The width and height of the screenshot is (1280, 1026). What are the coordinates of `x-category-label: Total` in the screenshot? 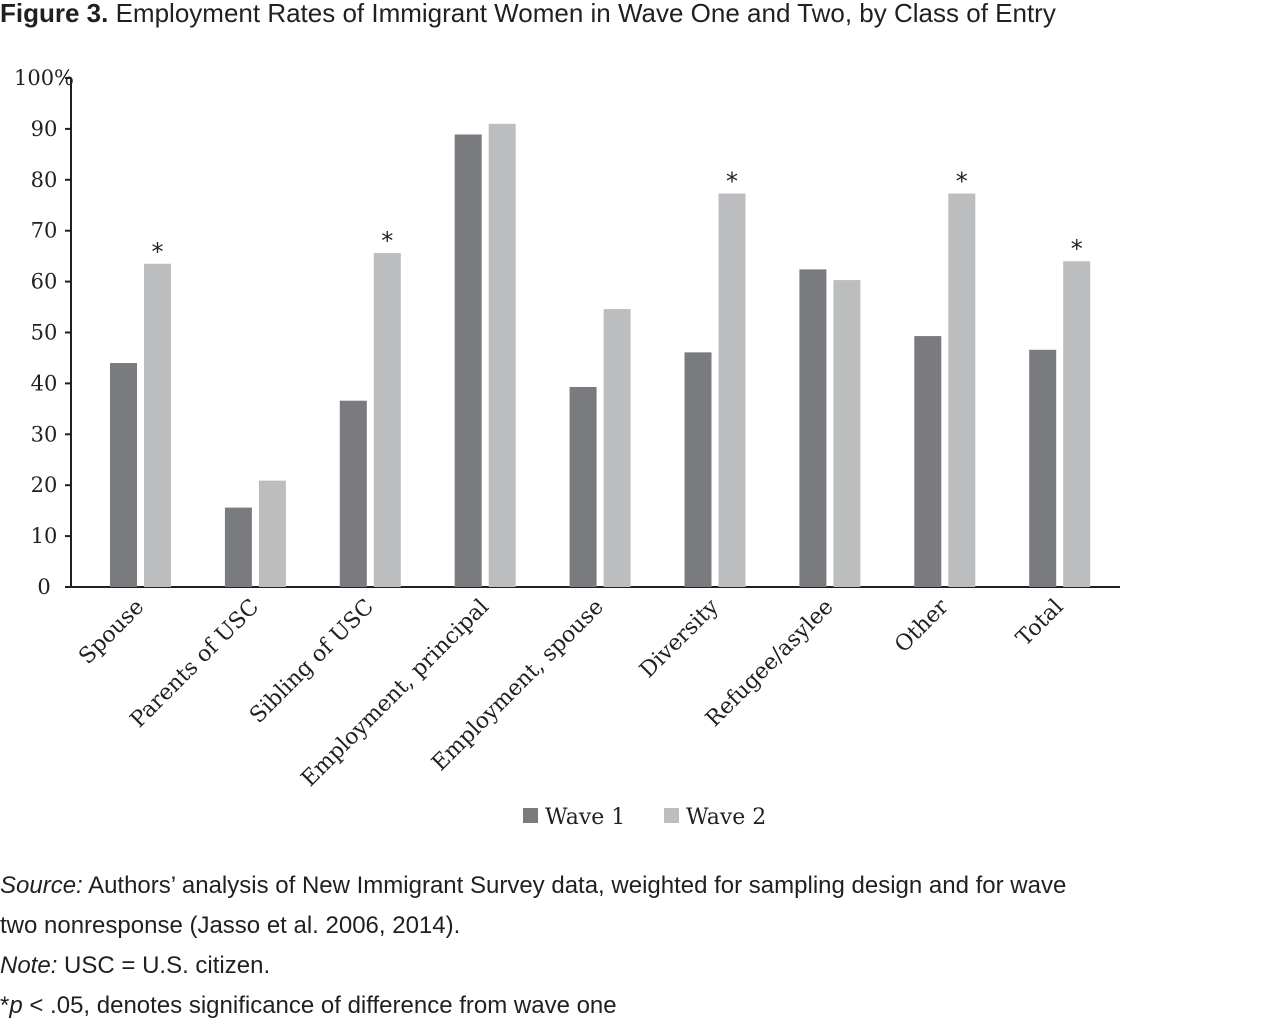 It's located at (1040, 623).